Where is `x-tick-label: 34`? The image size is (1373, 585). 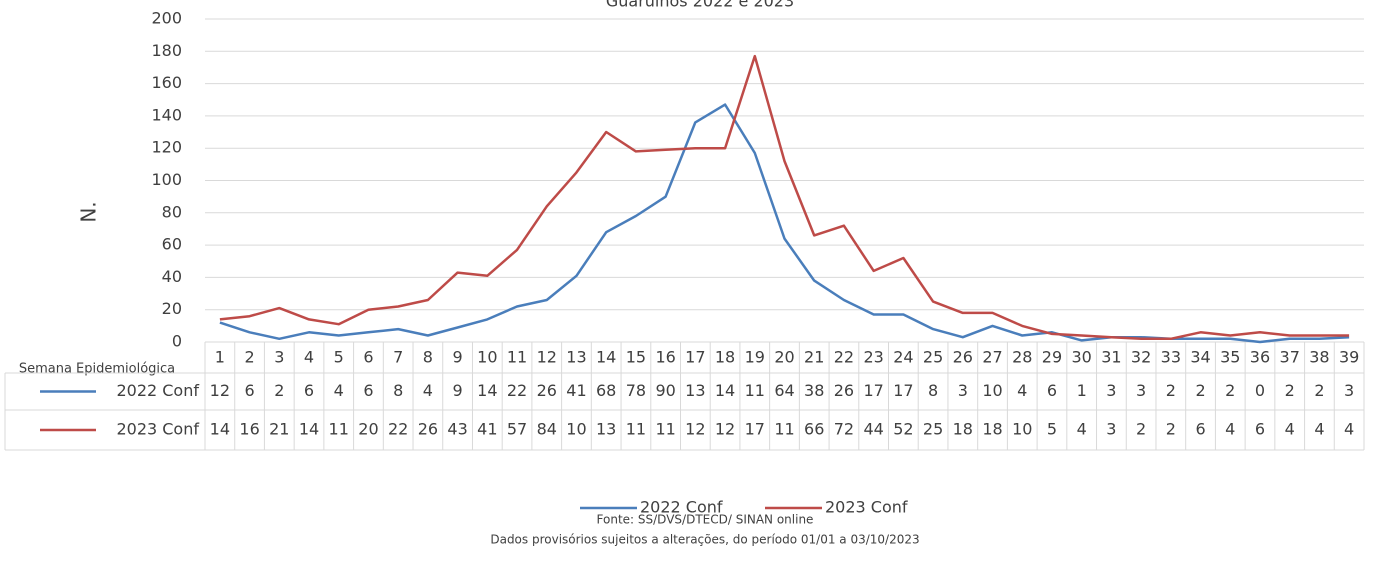
x-tick-label: 34 is located at coordinates (1200, 357).